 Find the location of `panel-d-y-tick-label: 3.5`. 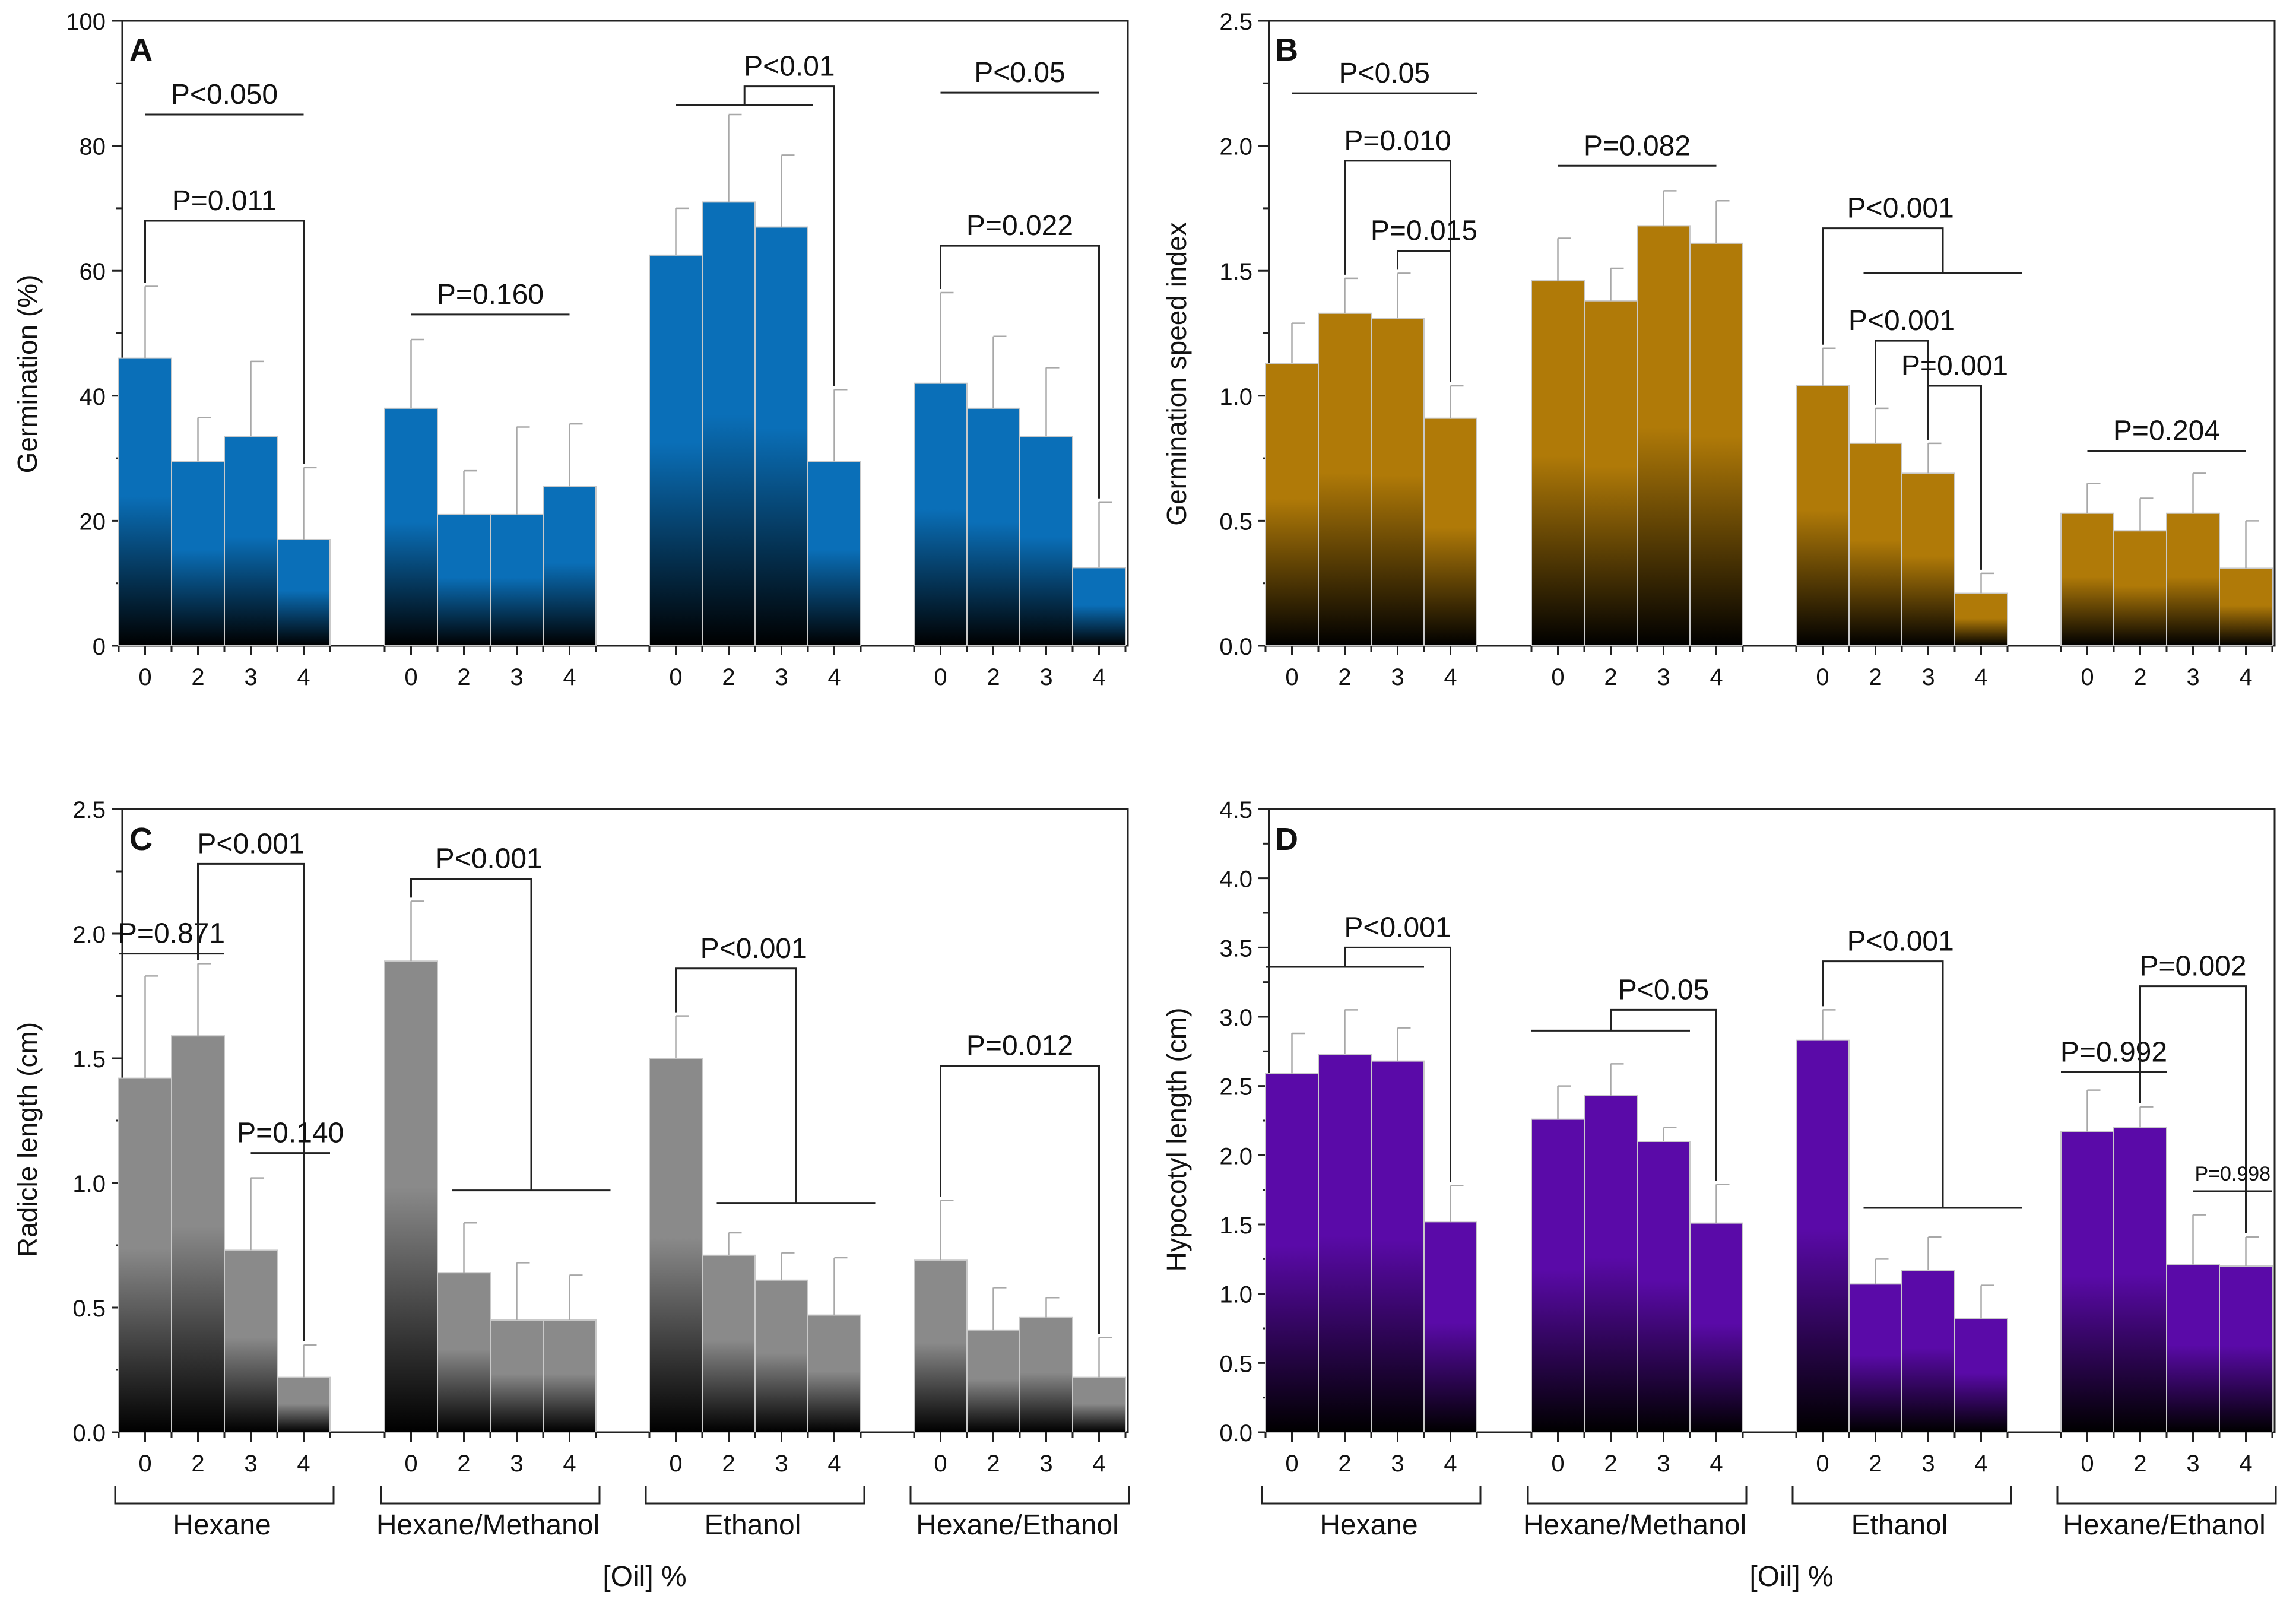

panel-d-y-tick-label: 3.5 is located at coordinates (1235, 948).